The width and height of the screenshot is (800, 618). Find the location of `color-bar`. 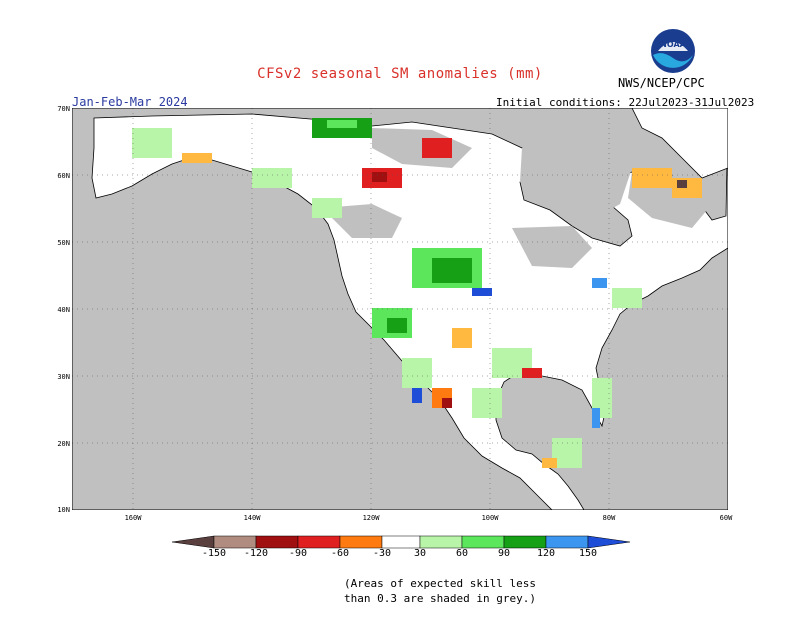

color-bar is located at coordinates (401, 542).